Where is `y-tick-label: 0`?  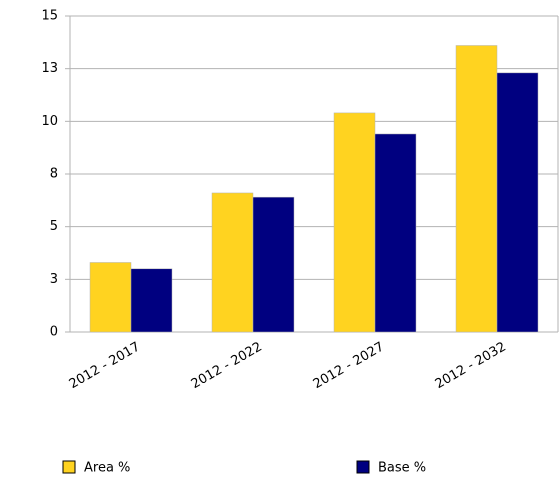 y-tick-label: 0 is located at coordinates (54, 332).